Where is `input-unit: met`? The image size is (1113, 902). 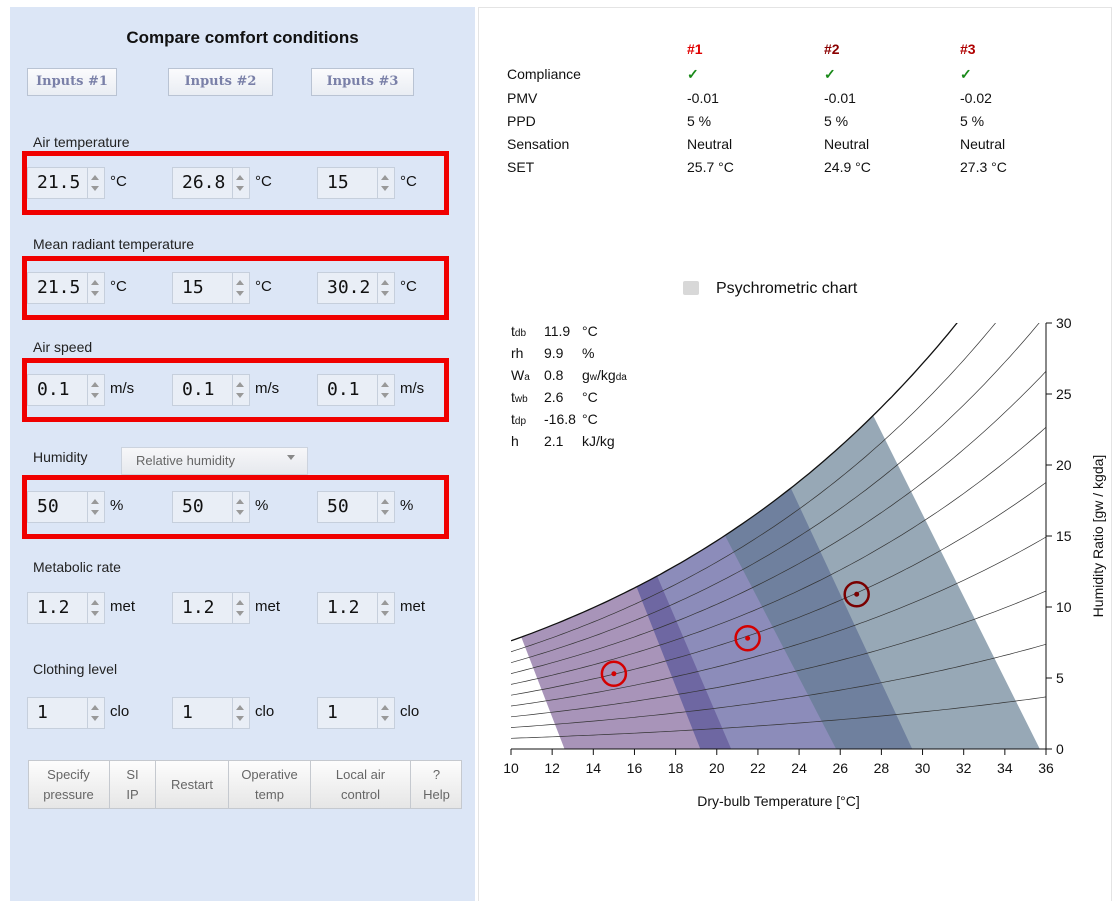 input-unit: met is located at coordinates (413, 606).